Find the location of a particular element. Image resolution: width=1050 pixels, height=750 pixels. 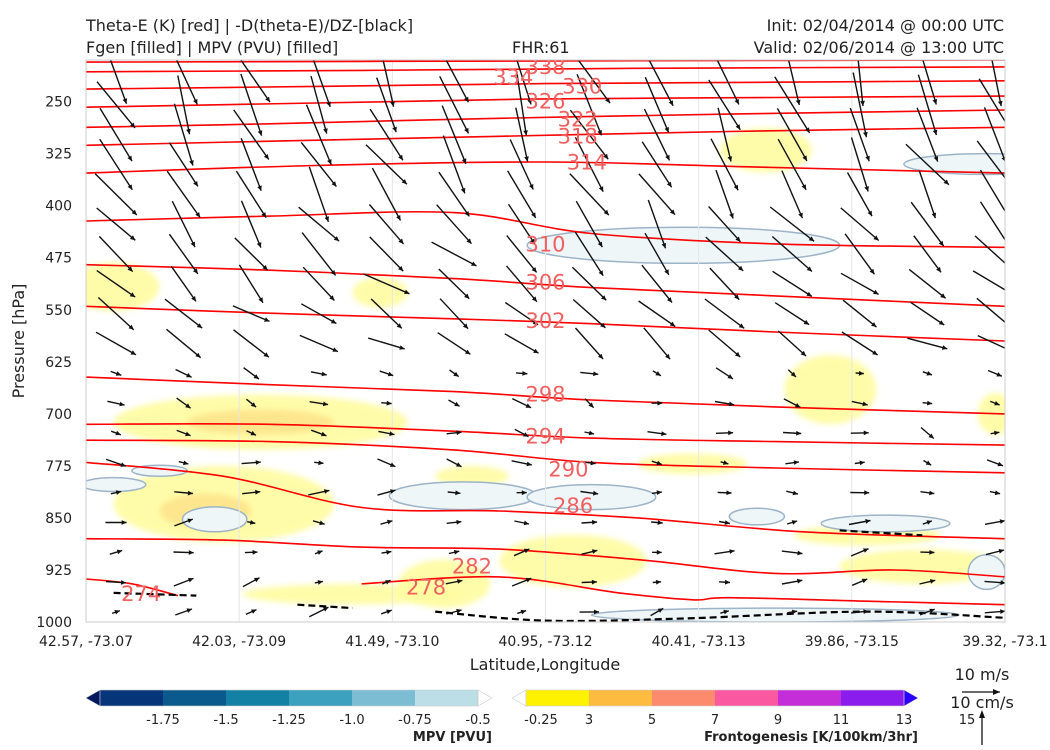

x-tick-4: 40.41, -73.13 is located at coordinates (699, 642).